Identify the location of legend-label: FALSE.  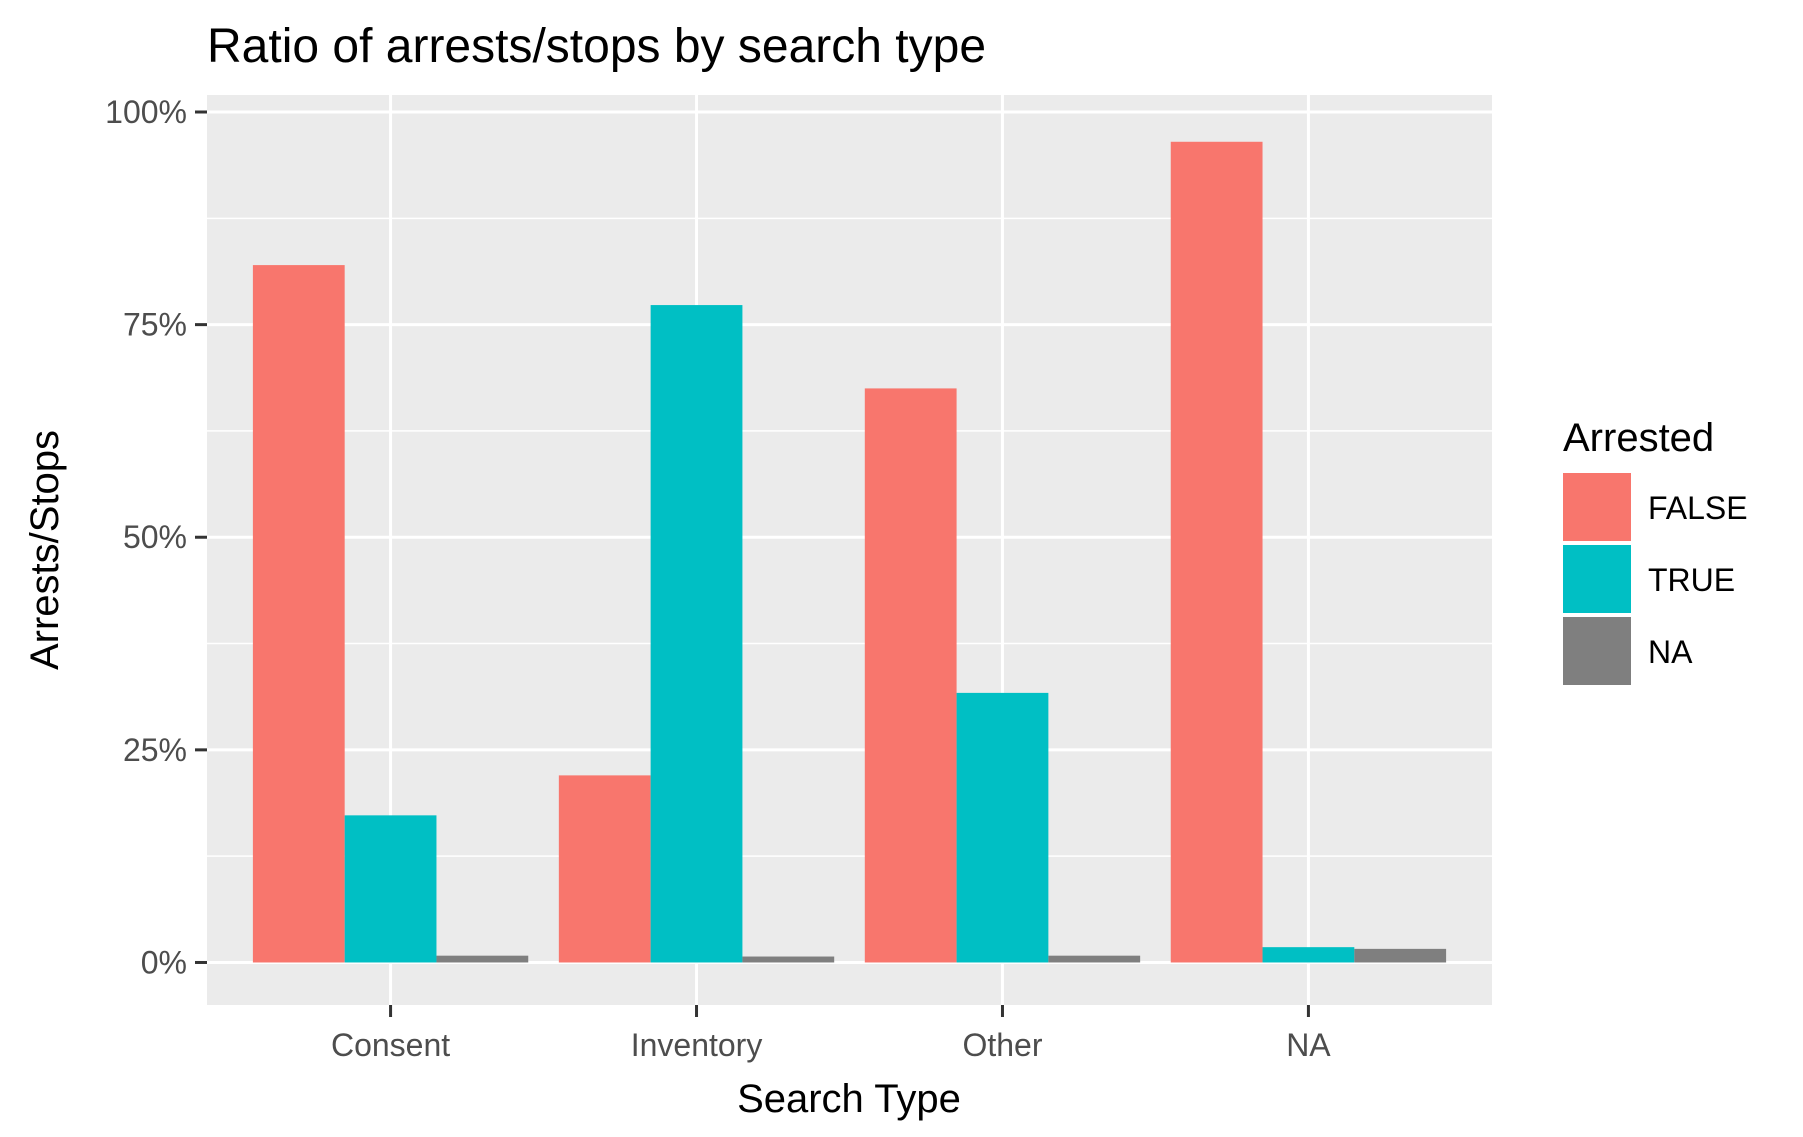
(1698, 508).